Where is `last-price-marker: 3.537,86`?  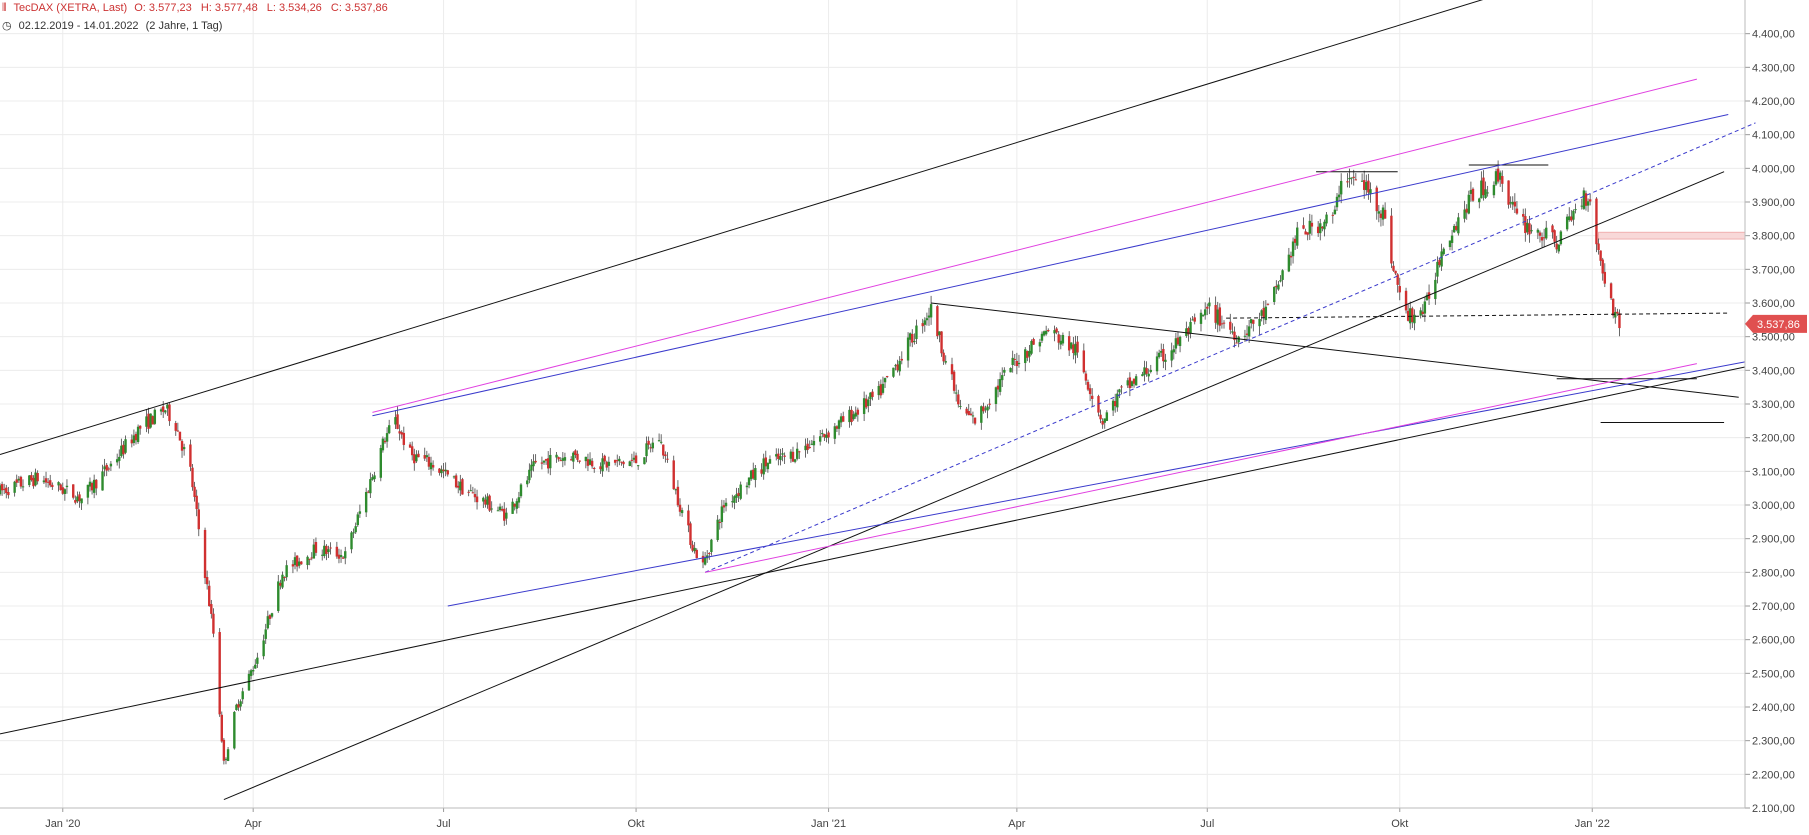 last-price-marker: 3.537,86 is located at coordinates (1776, 323).